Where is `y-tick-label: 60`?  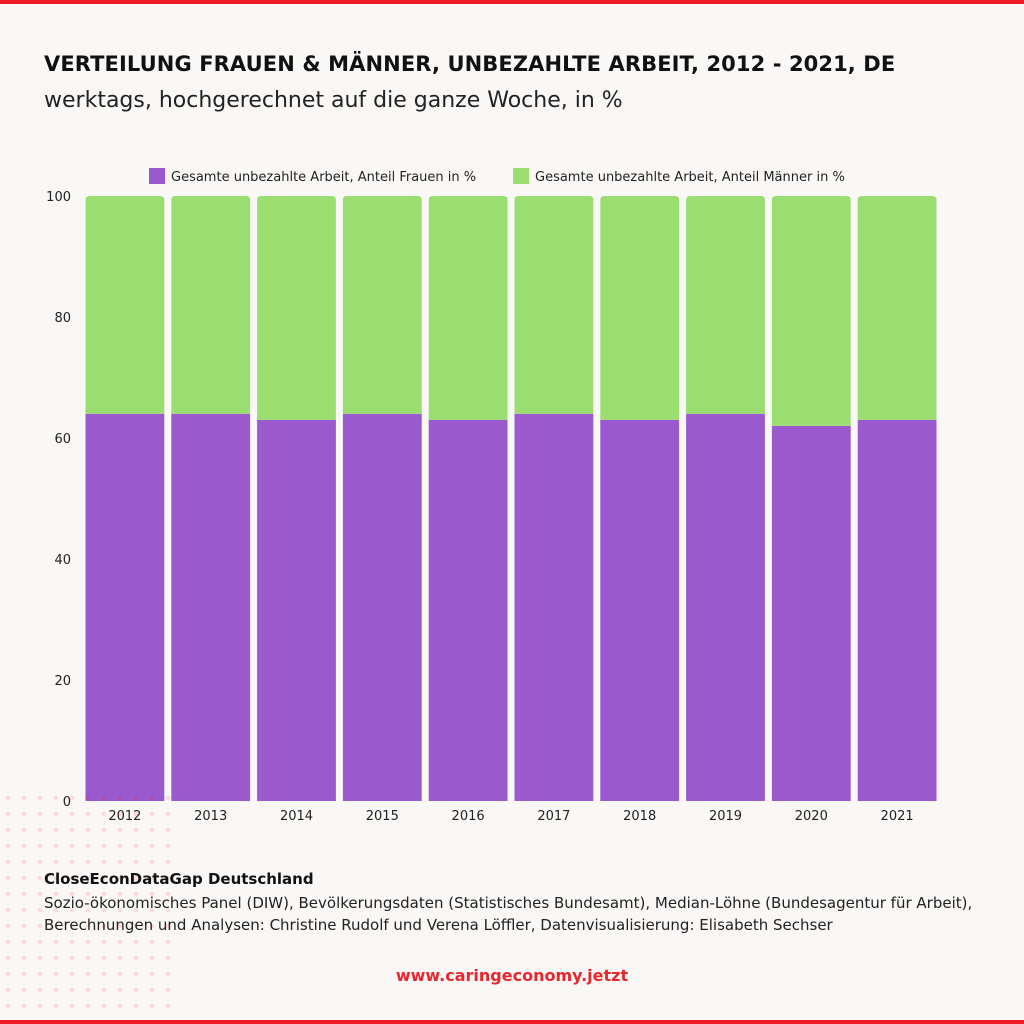 y-tick-label: 60 is located at coordinates (62, 439).